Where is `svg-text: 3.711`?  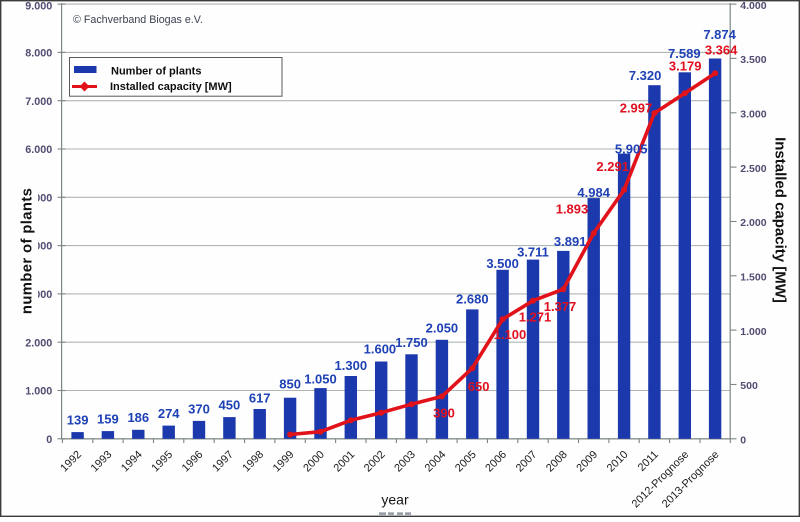 svg-text: 3.711 is located at coordinates (533, 252).